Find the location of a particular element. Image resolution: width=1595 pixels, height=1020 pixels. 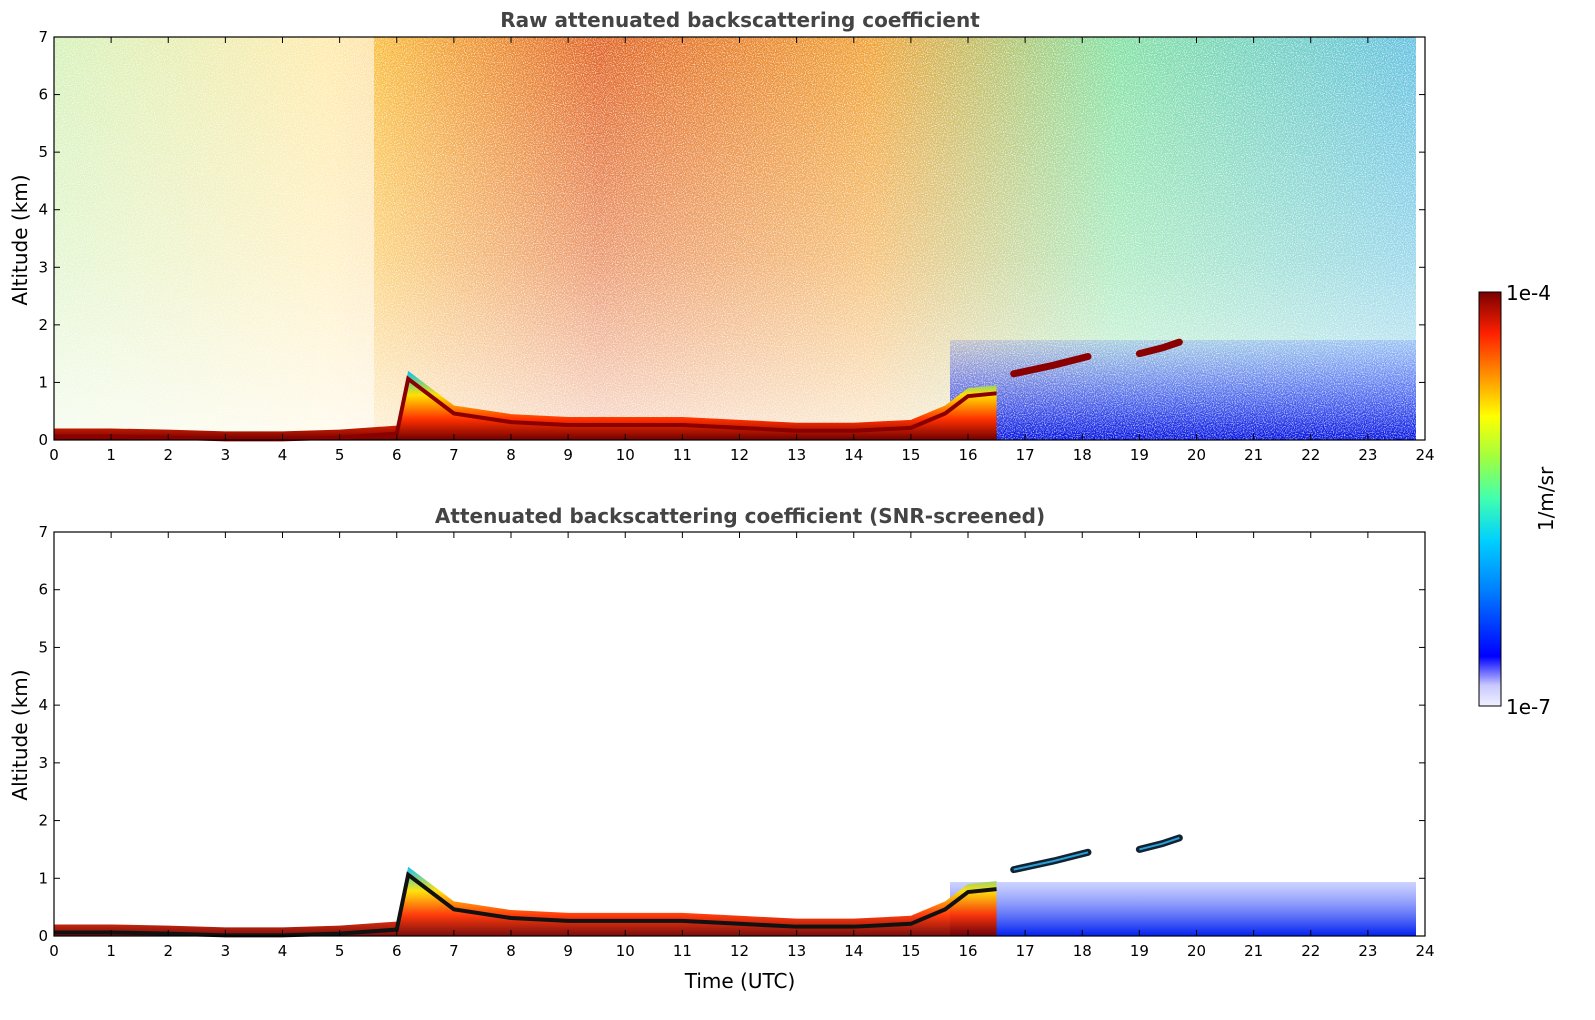

colorbar: 1e-4 1e-7 1/m/sr is located at coordinates (1518, 500).